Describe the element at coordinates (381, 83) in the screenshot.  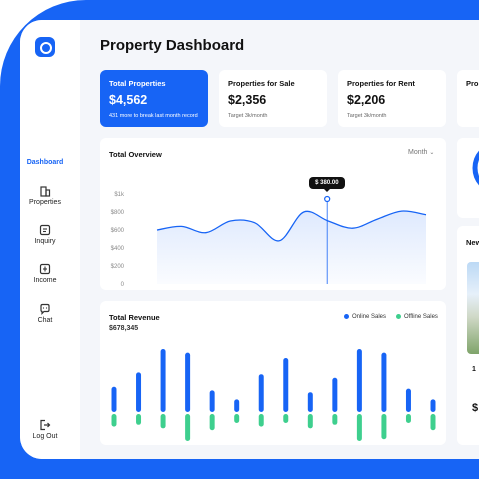
I see `stat-label: Properties for Rent` at that location.